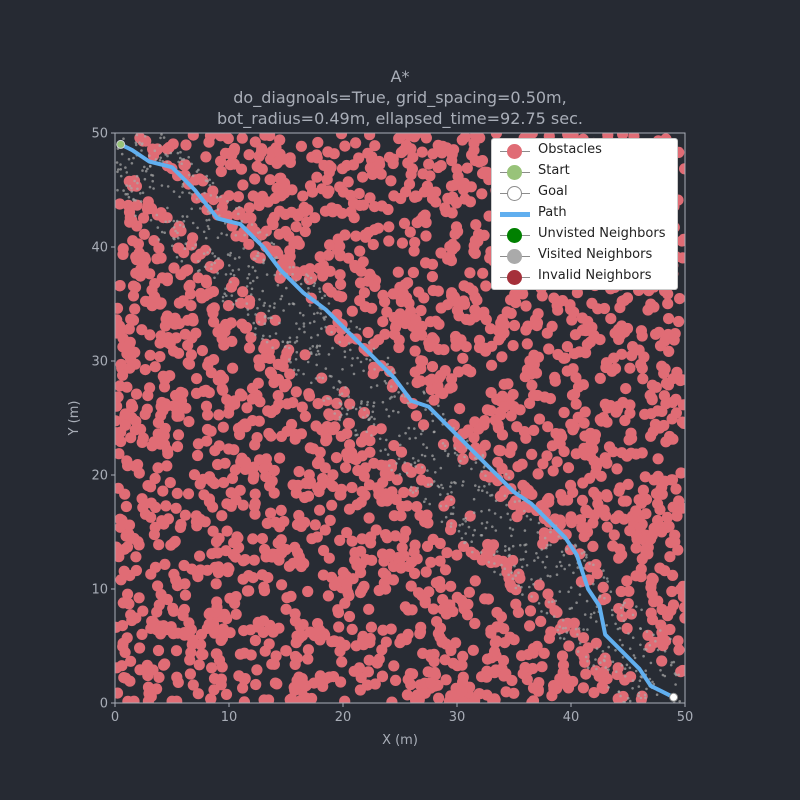 The image size is (800, 800). I want to click on x-tick-label: 40, so click(571, 717).